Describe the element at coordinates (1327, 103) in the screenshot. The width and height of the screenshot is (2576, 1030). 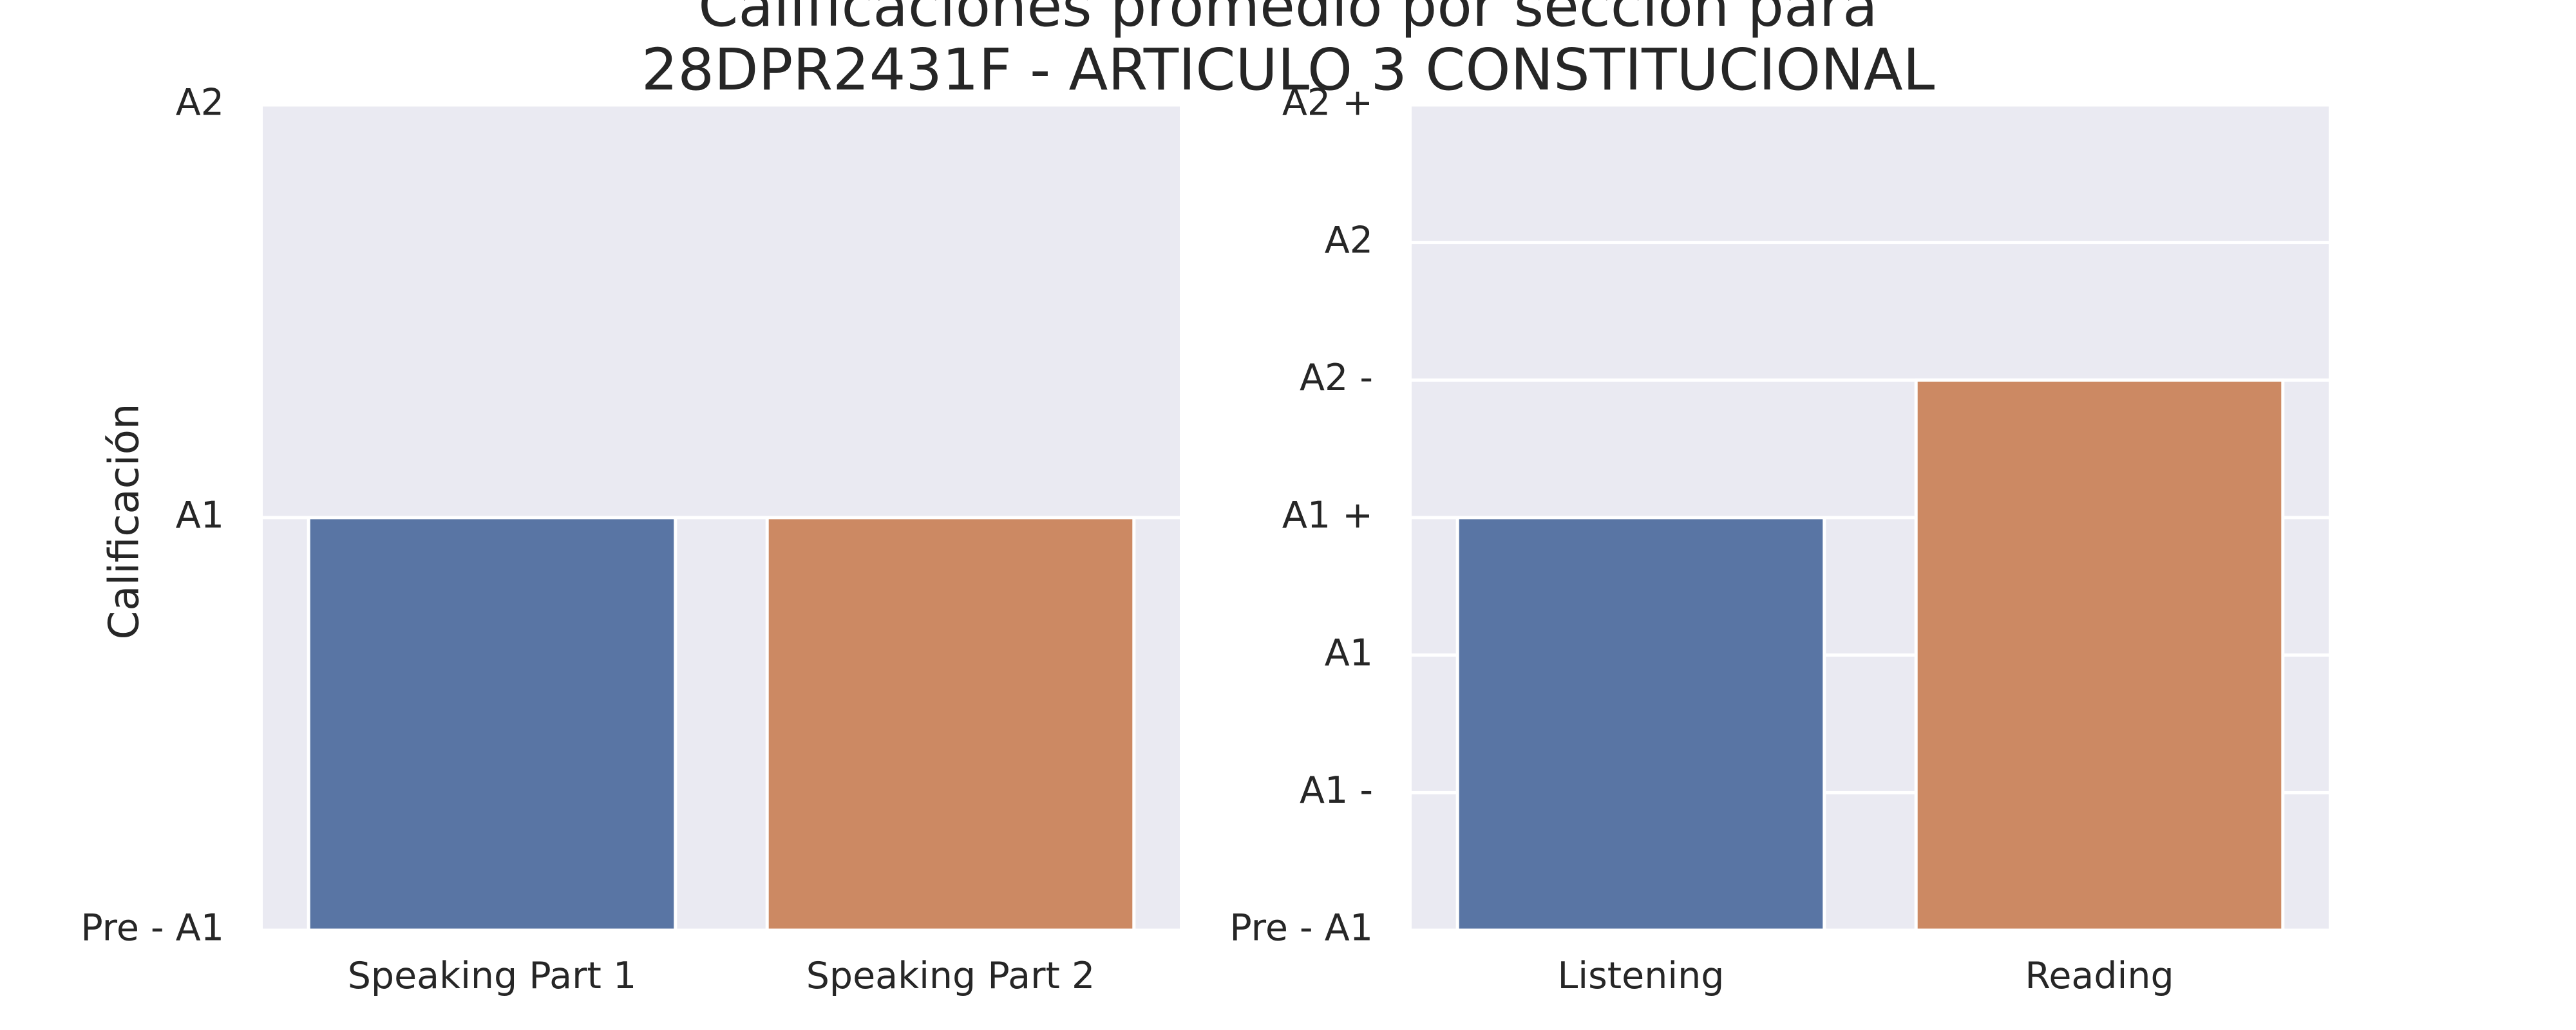
I see `y-tick-label: A2 +` at that location.